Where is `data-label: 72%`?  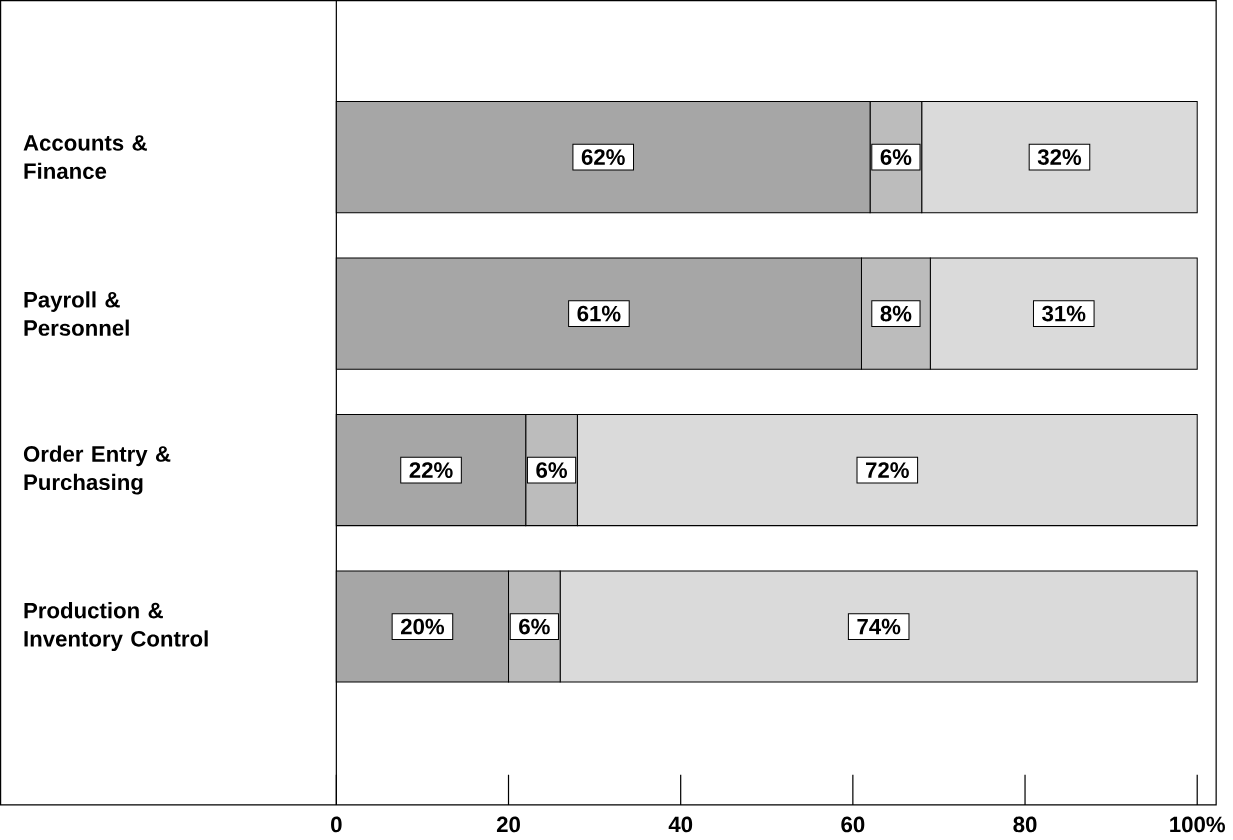 data-label: 72% is located at coordinates (887, 470).